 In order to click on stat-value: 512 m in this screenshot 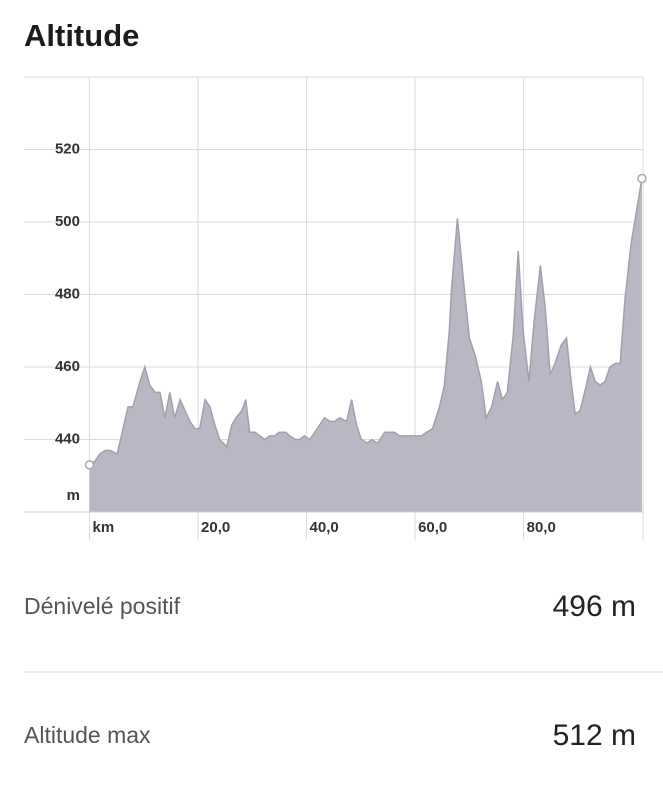, I will do `click(594, 735)`.